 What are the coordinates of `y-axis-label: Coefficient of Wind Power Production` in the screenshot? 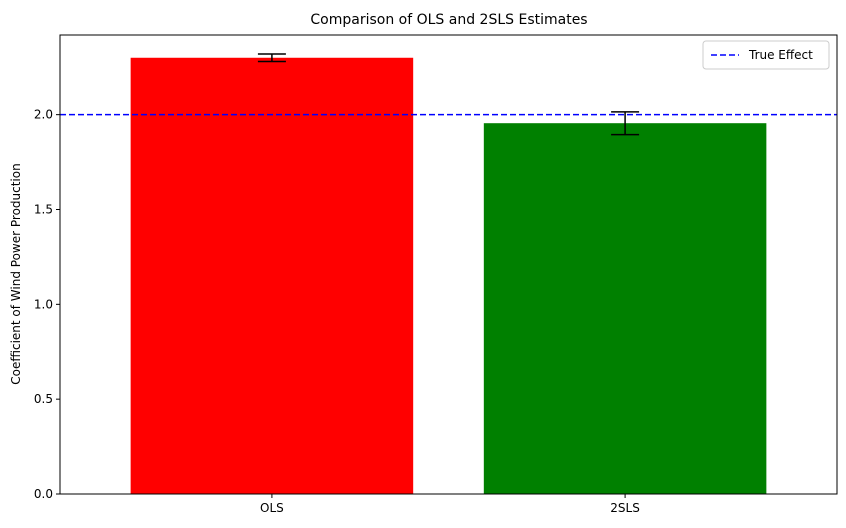 It's located at (16, 273).